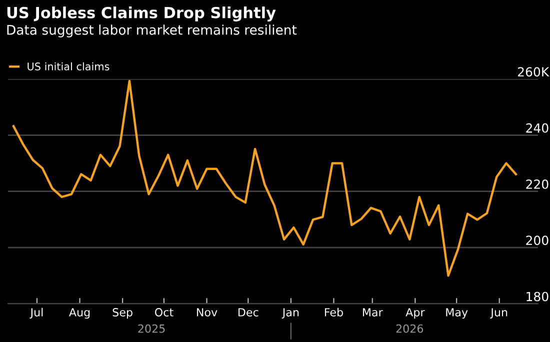  Describe the element at coordinates (207, 312) in the screenshot. I see `x-tick-label: Nov` at that location.